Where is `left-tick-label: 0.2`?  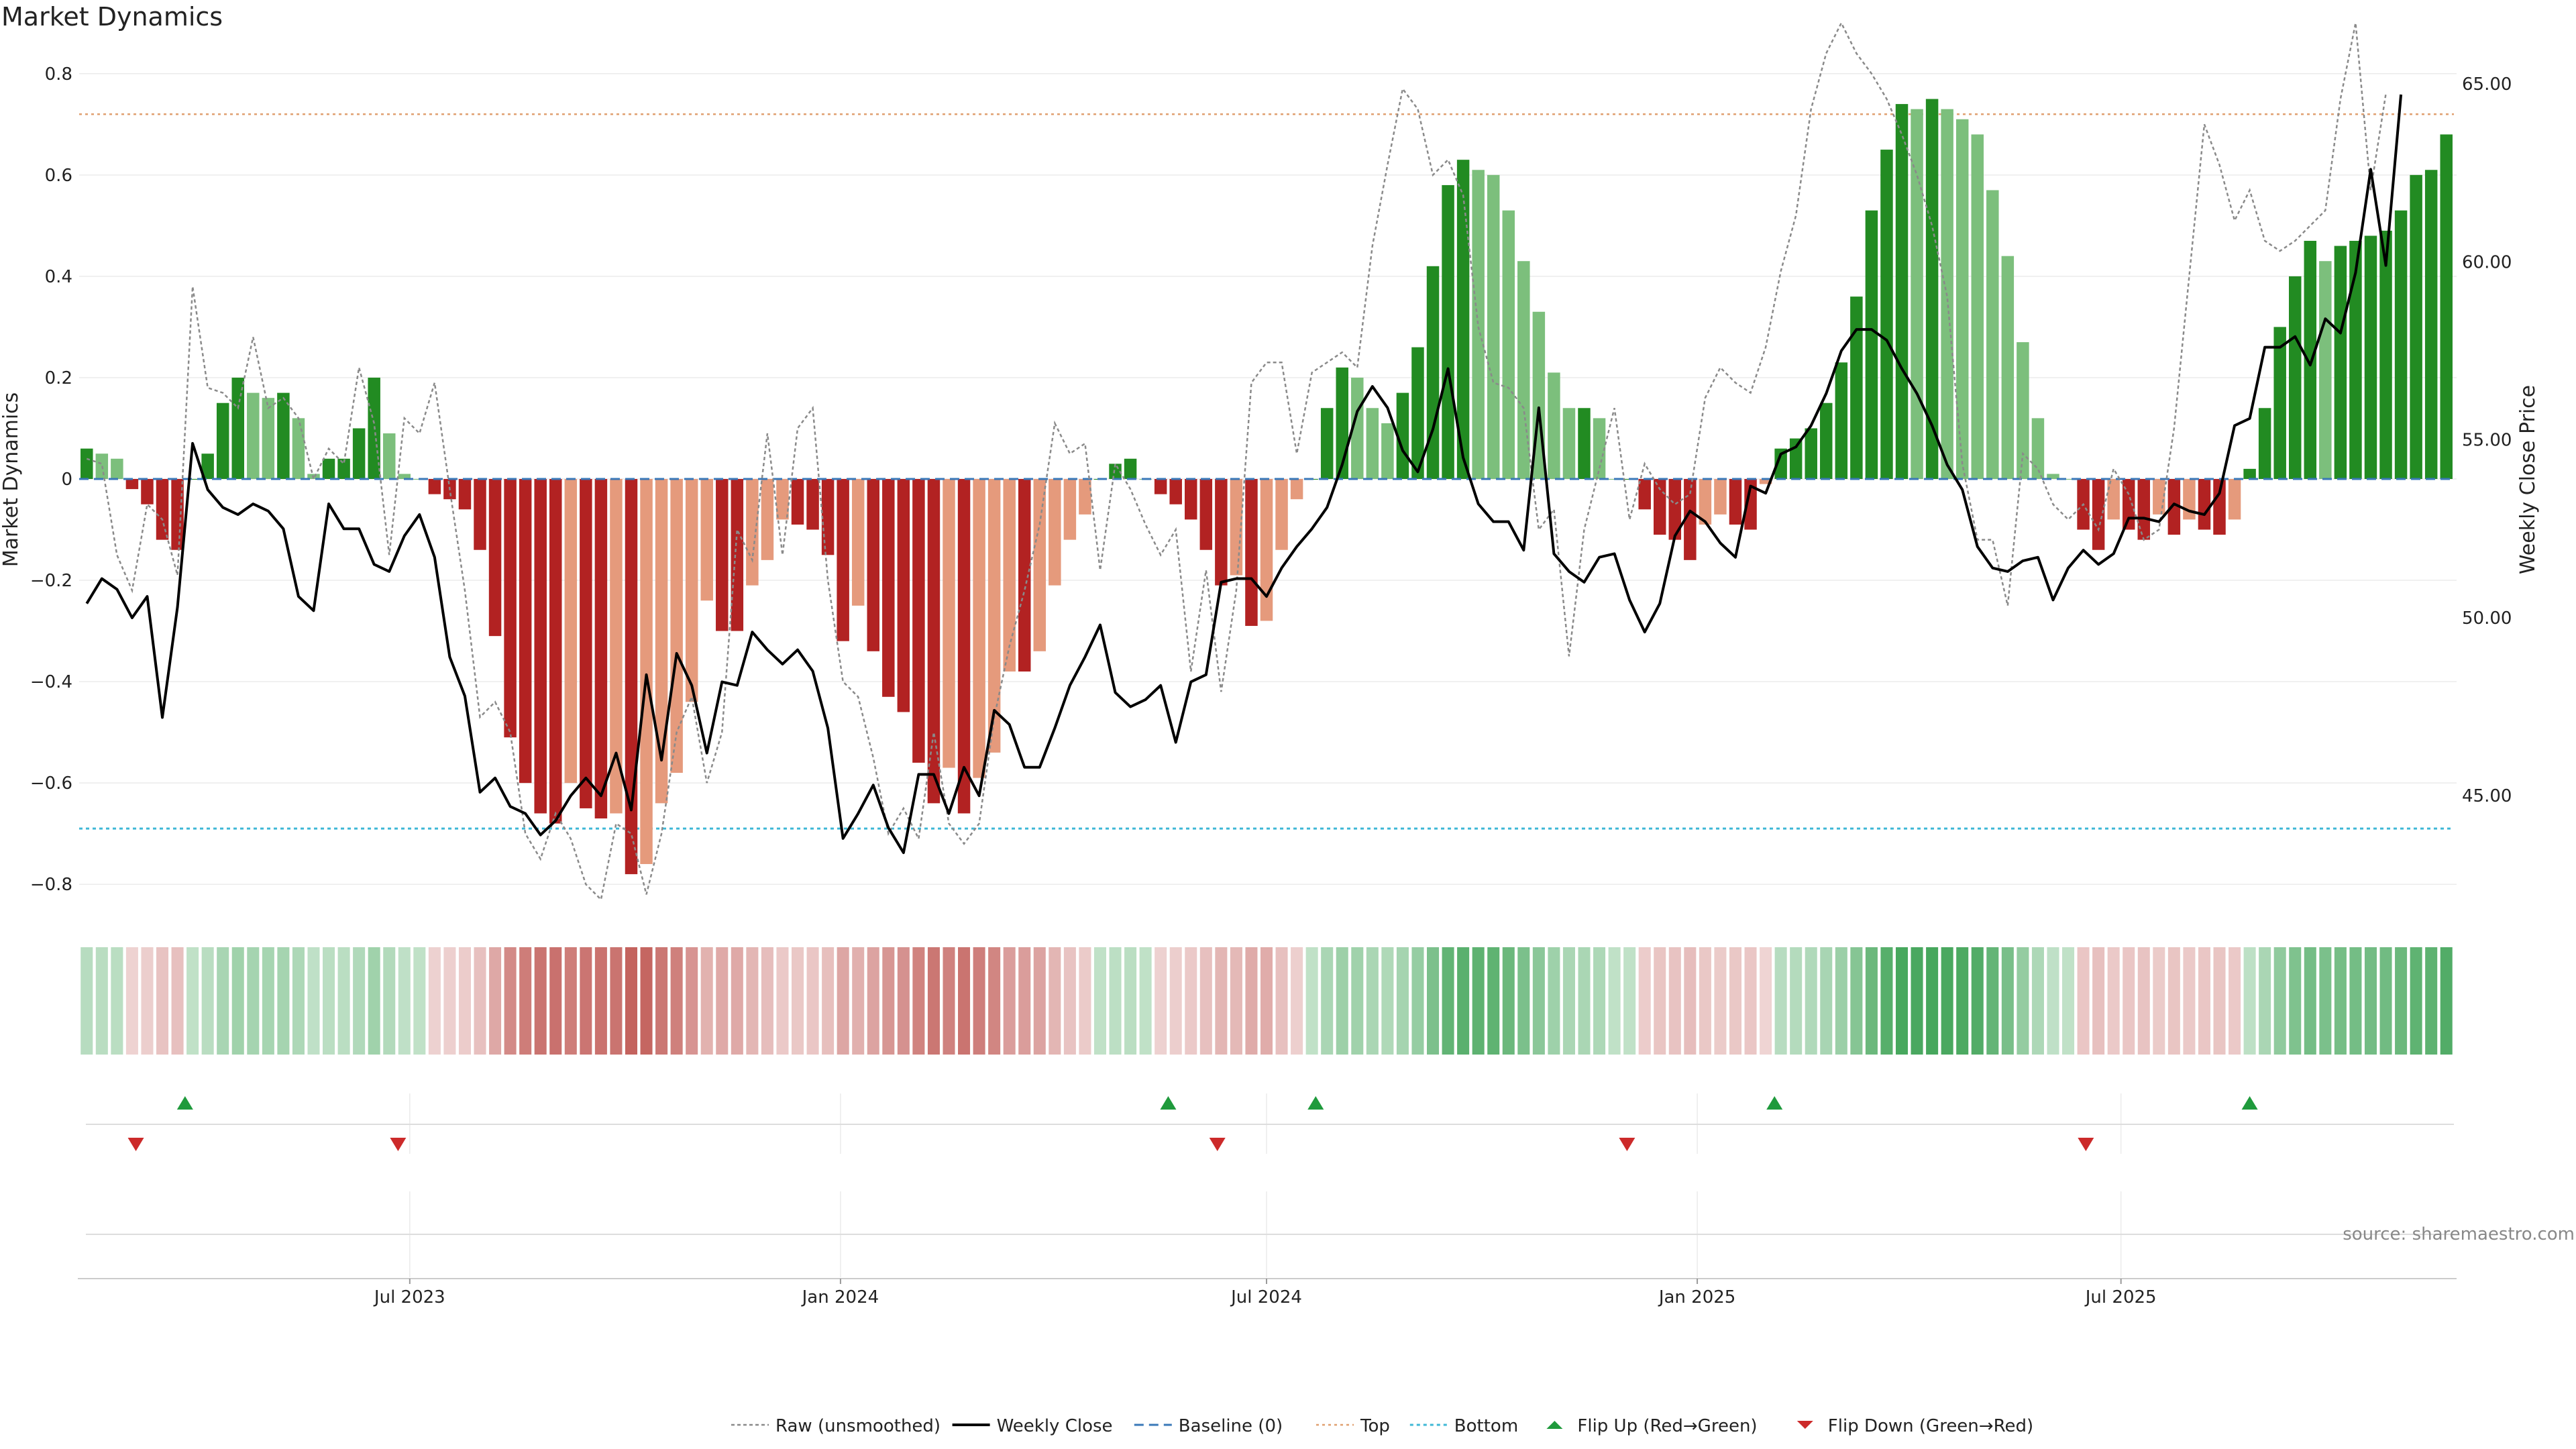
left-tick-label: 0.2 is located at coordinates (58, 378).